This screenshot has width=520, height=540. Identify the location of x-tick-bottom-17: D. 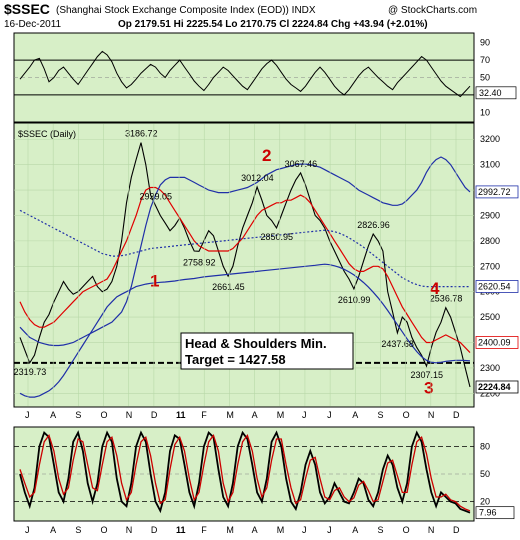
(456, 530).